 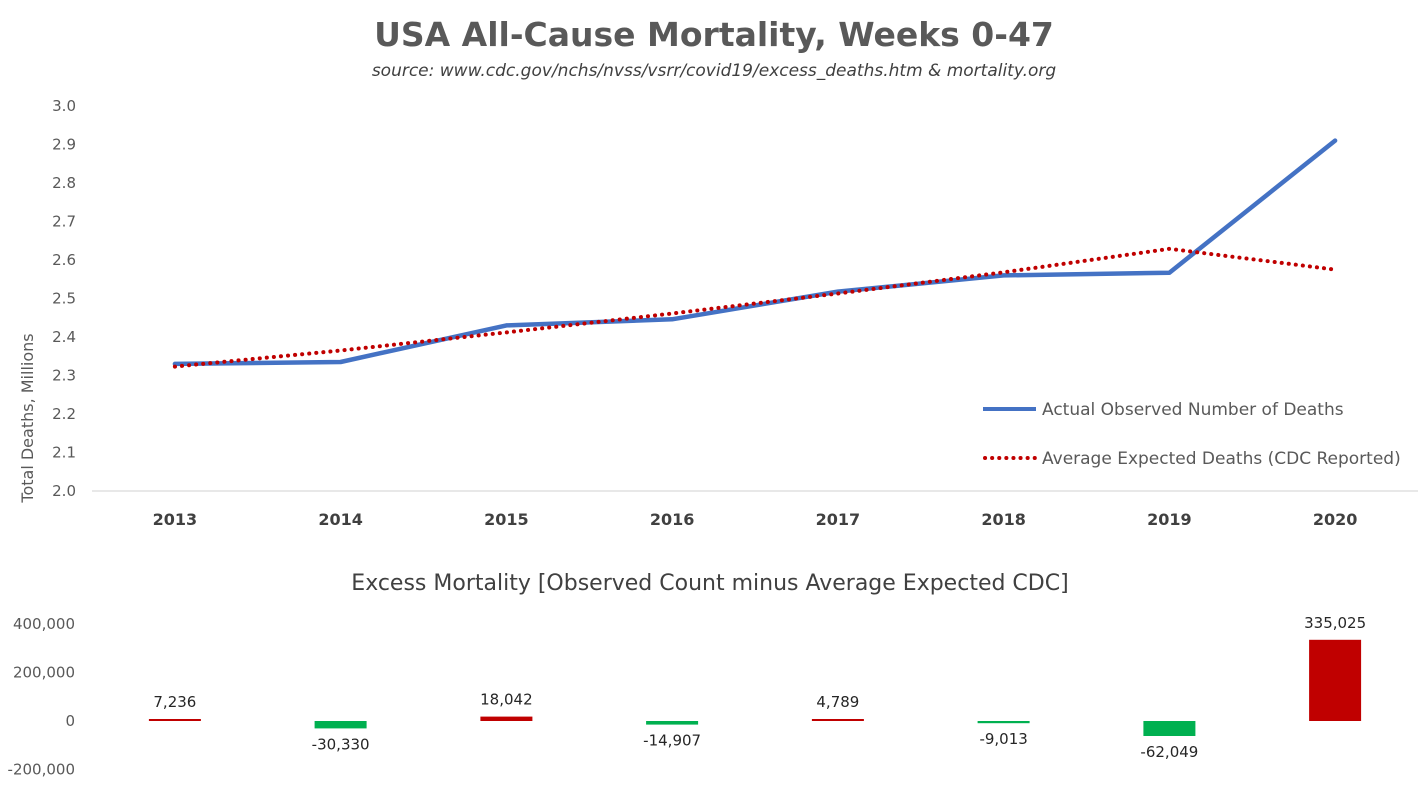 I want to click on x-tick-label: 2014, so click(x=340, y=519).